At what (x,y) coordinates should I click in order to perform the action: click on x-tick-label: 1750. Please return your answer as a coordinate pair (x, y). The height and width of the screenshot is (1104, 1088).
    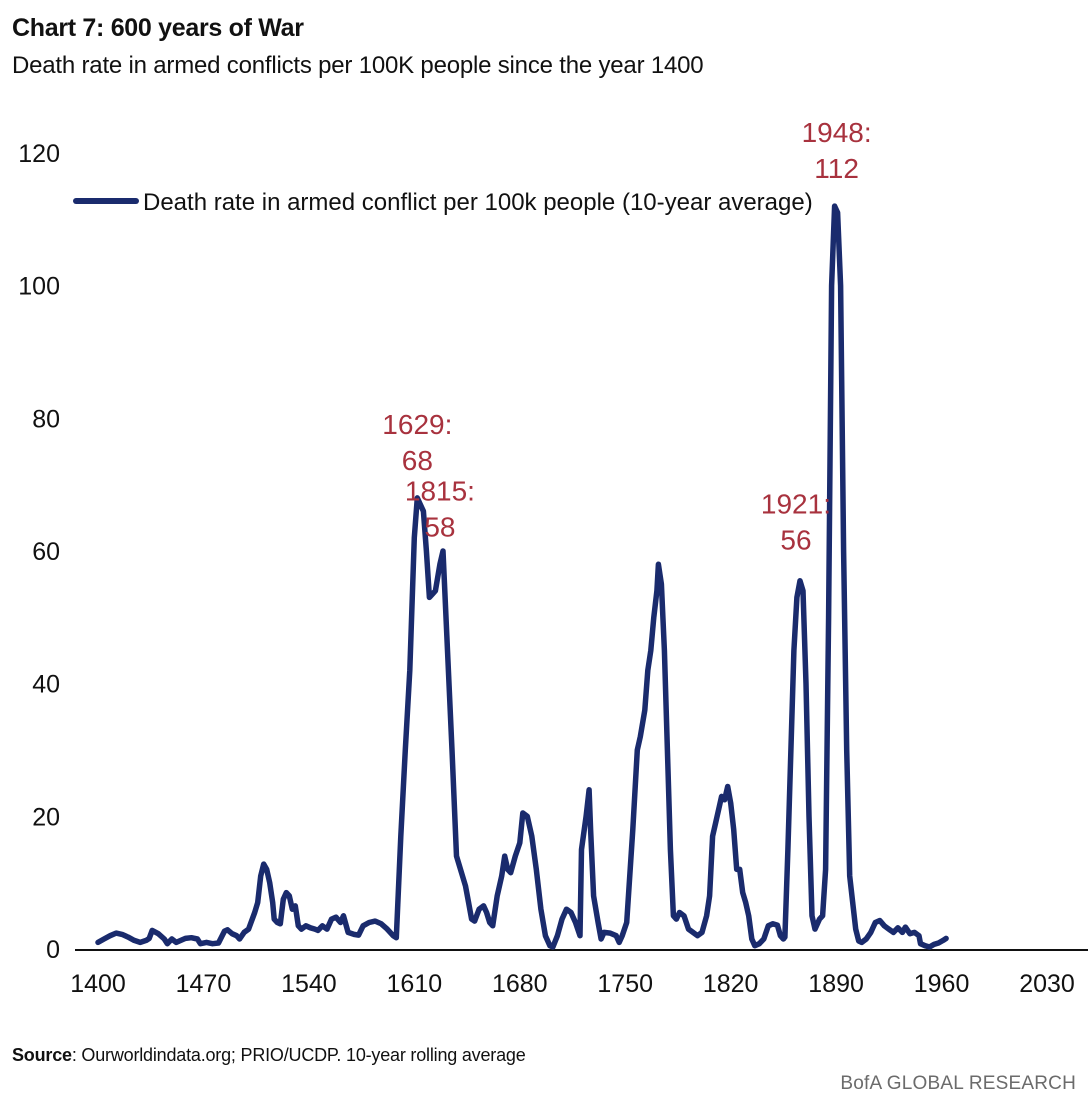
    Looking at the image, I should click on (625, 984).